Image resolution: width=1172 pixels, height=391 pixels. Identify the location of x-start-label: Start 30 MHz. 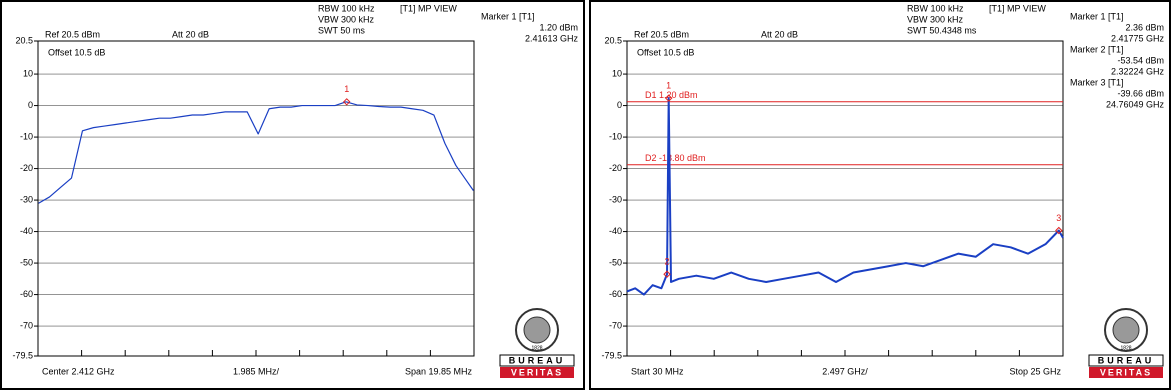
(657, 371).